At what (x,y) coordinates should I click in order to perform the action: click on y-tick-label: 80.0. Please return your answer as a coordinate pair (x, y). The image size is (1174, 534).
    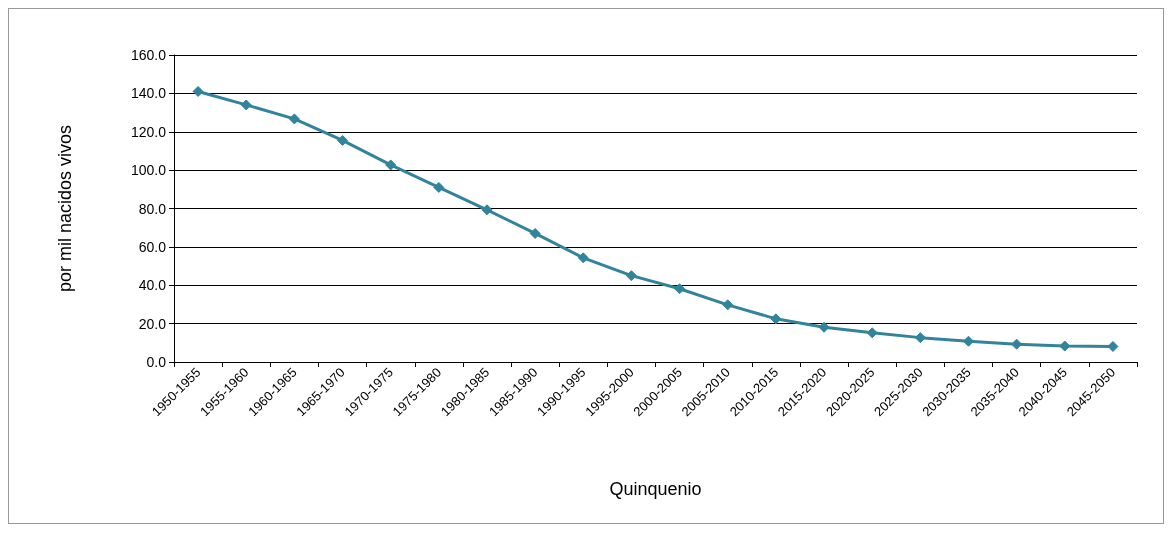
    Looking at the image, I should click on (152, 208).